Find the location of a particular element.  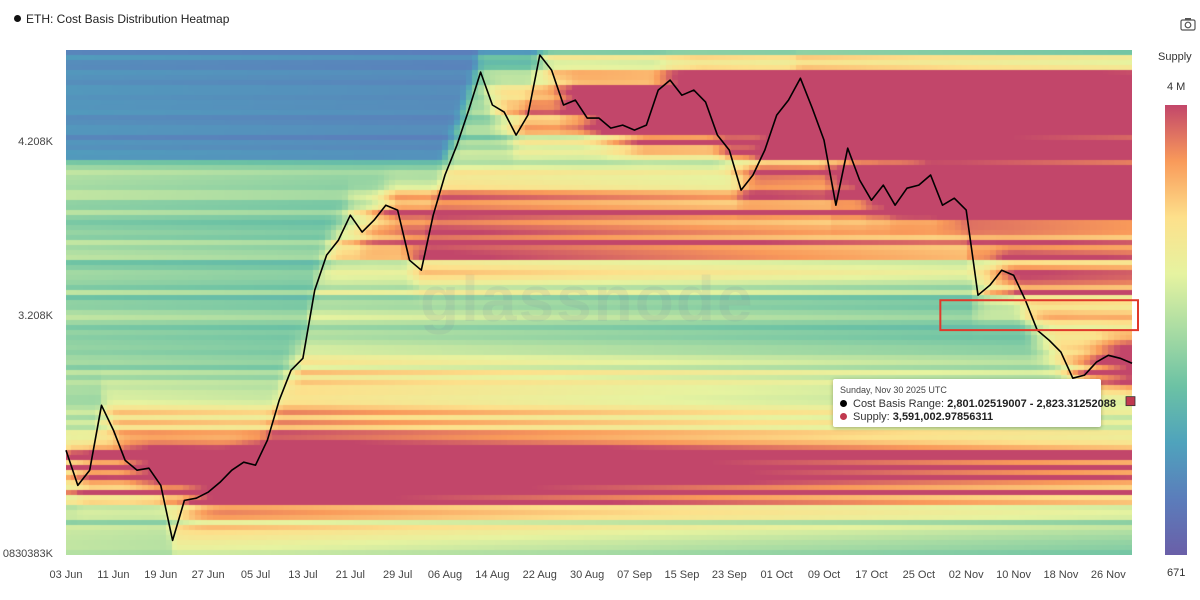

chart-title: ETH: Cost Basis Distribution Heatmap is located at coordinates (121, 19).